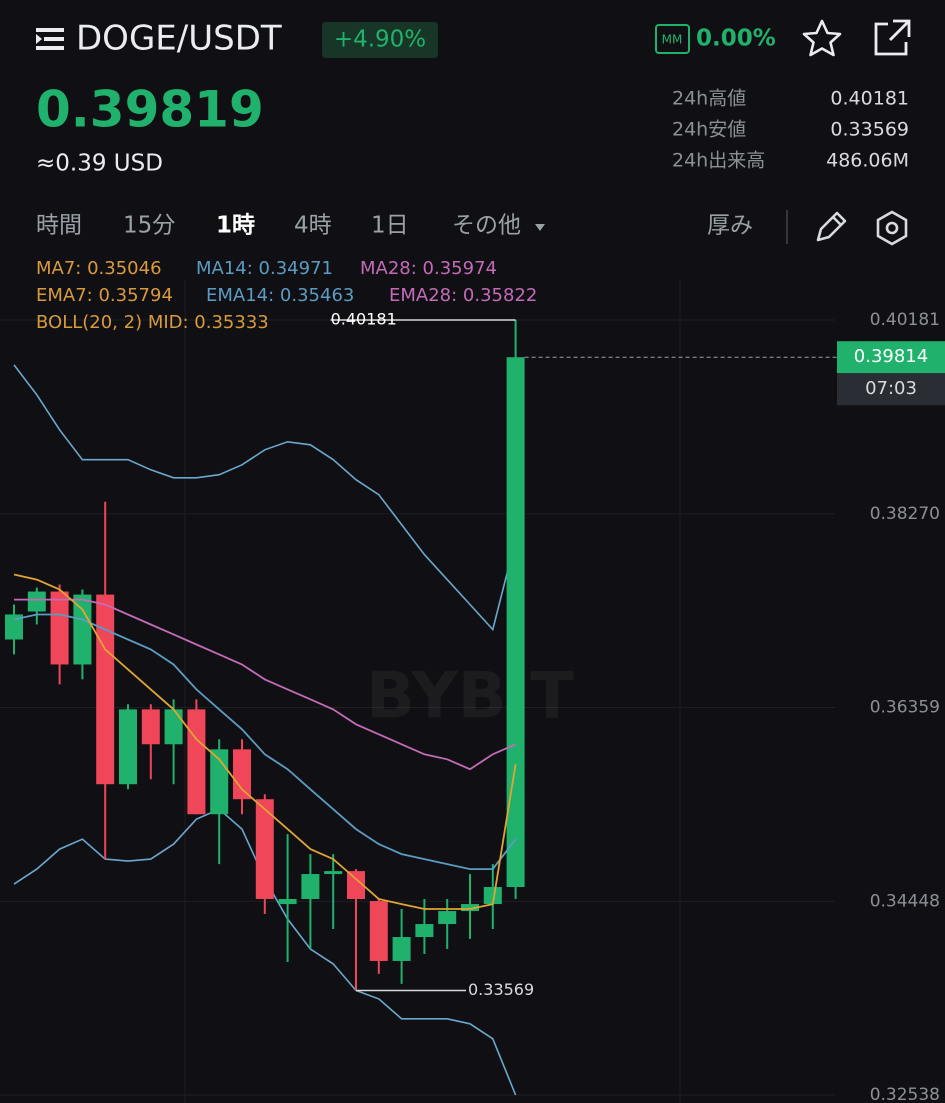 The image size is (945, 1103). What do you see at coordinates (152, 322) in the screenshot?
I see `indicator-label: BOLL(20, 2) MID: 0.35333` at bounding box center [152, 322].